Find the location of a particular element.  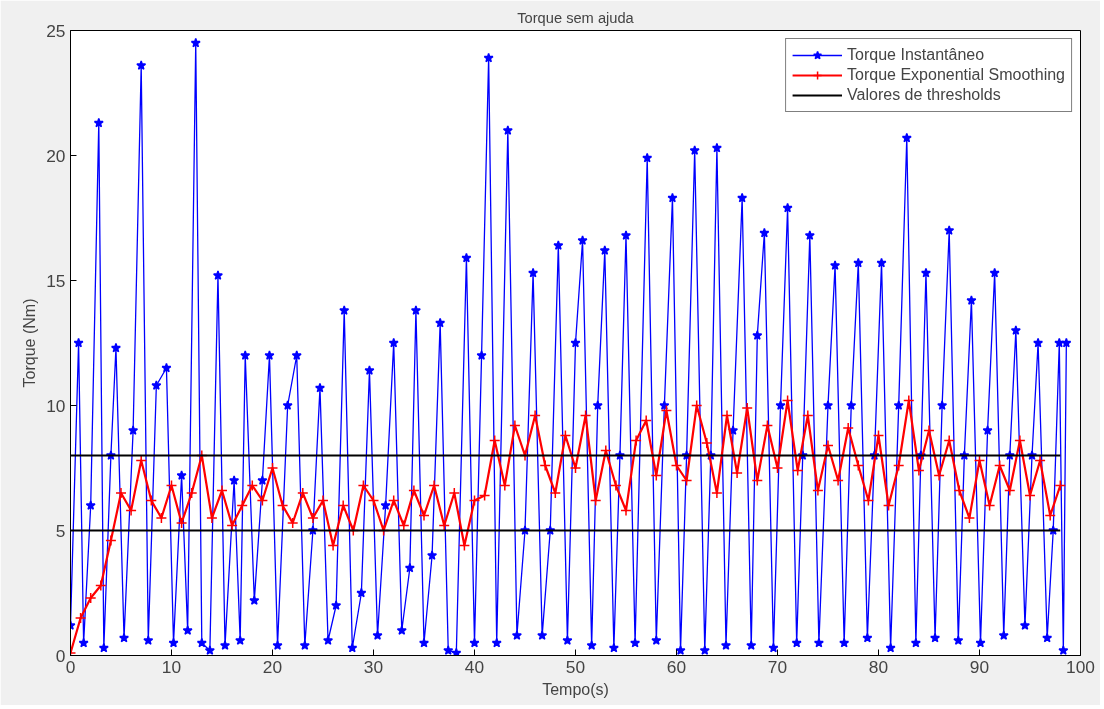

y-tick-label: 15 is located at coordinates (56, 280).